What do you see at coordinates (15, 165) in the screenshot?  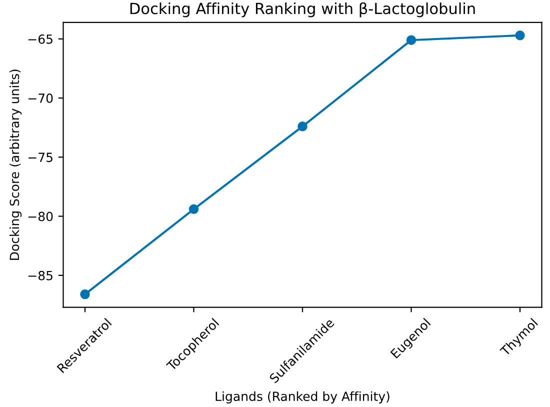 I see `y-axis-title: Docking Score (arbitrary units)` at bounding box center [15, 165].